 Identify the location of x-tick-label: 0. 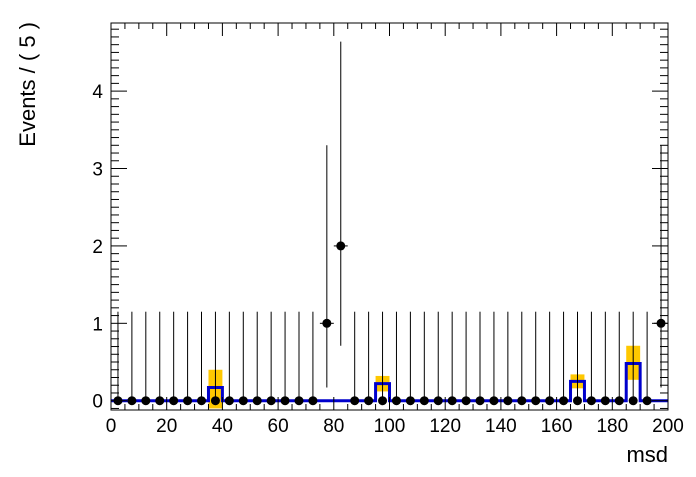
(111, 426).